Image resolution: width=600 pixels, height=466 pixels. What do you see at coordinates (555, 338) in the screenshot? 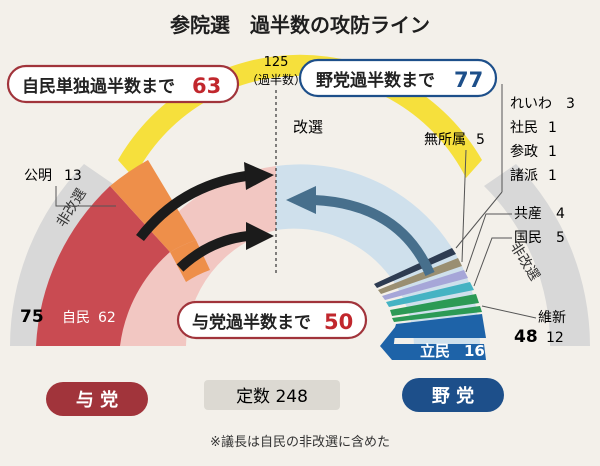
I see `ishin-num: 12` at bounding box center [555, 338].